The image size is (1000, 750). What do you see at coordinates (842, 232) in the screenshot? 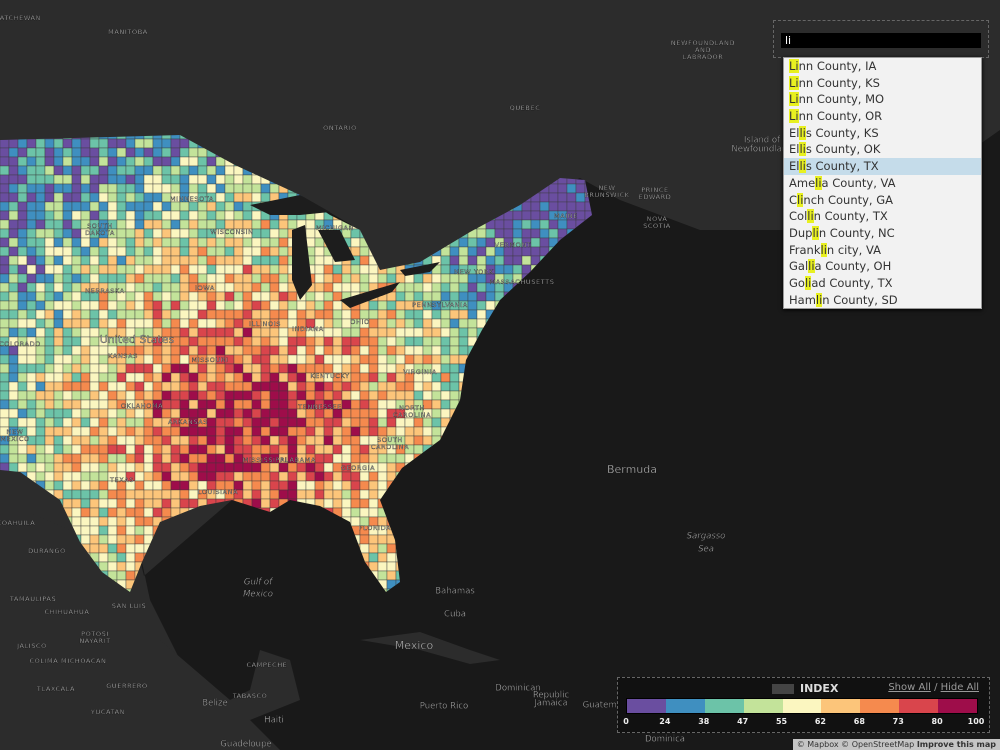
I see `suggestion: Duplin County, NC` at bounding box center [842, 232].